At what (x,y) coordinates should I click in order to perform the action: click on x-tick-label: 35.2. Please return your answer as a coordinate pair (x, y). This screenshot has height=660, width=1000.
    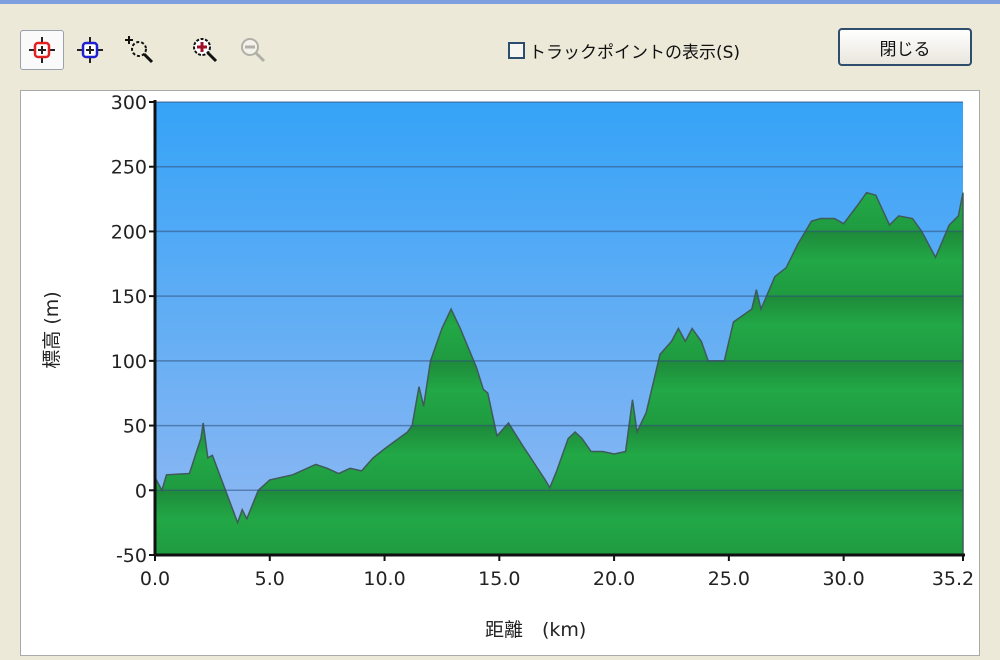
    Looking at the image, I should click on (953, 579).